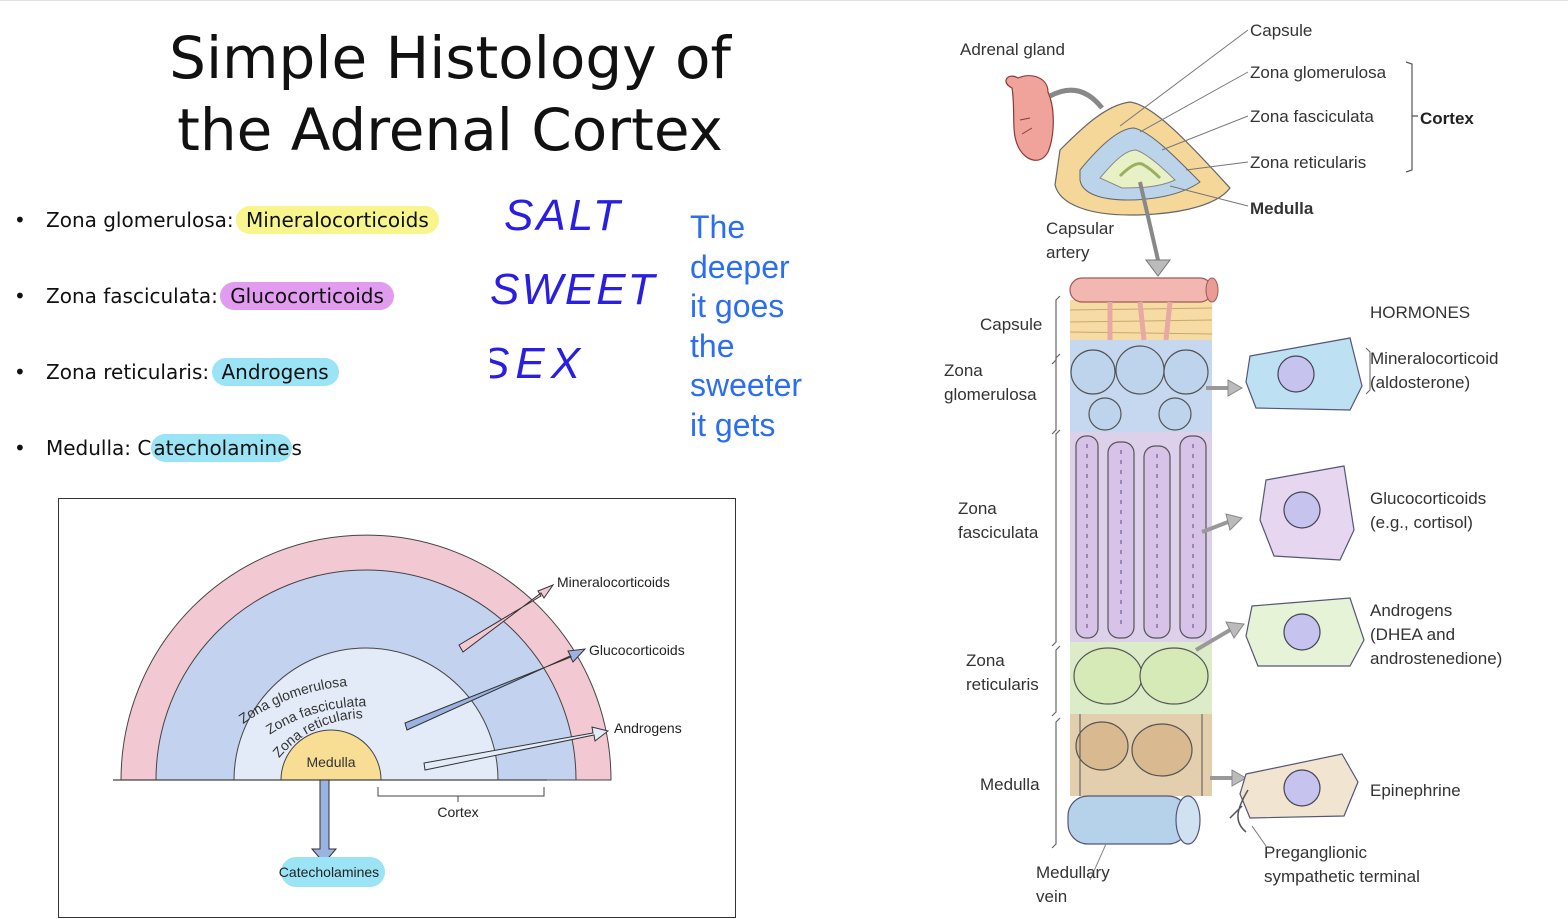 The height and width of the screenshot is (919, 1568). What do you see at coordinates (1434, 358) in the screenshot?
I see `label-mineralocorticoid: Mineralocorticoid` at bounding box center [1434, 358].